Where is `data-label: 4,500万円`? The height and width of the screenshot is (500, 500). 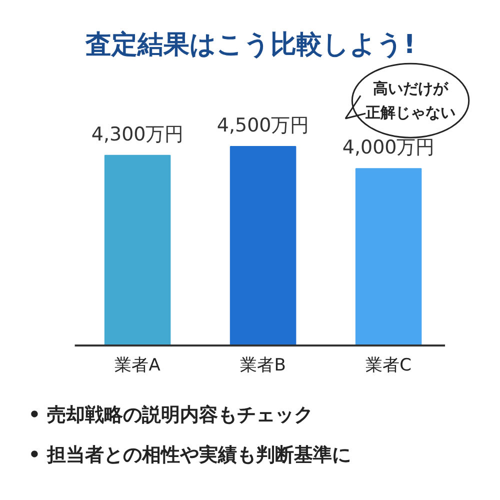
data-label: 4,500万円 is located at coordinates (263, 125).